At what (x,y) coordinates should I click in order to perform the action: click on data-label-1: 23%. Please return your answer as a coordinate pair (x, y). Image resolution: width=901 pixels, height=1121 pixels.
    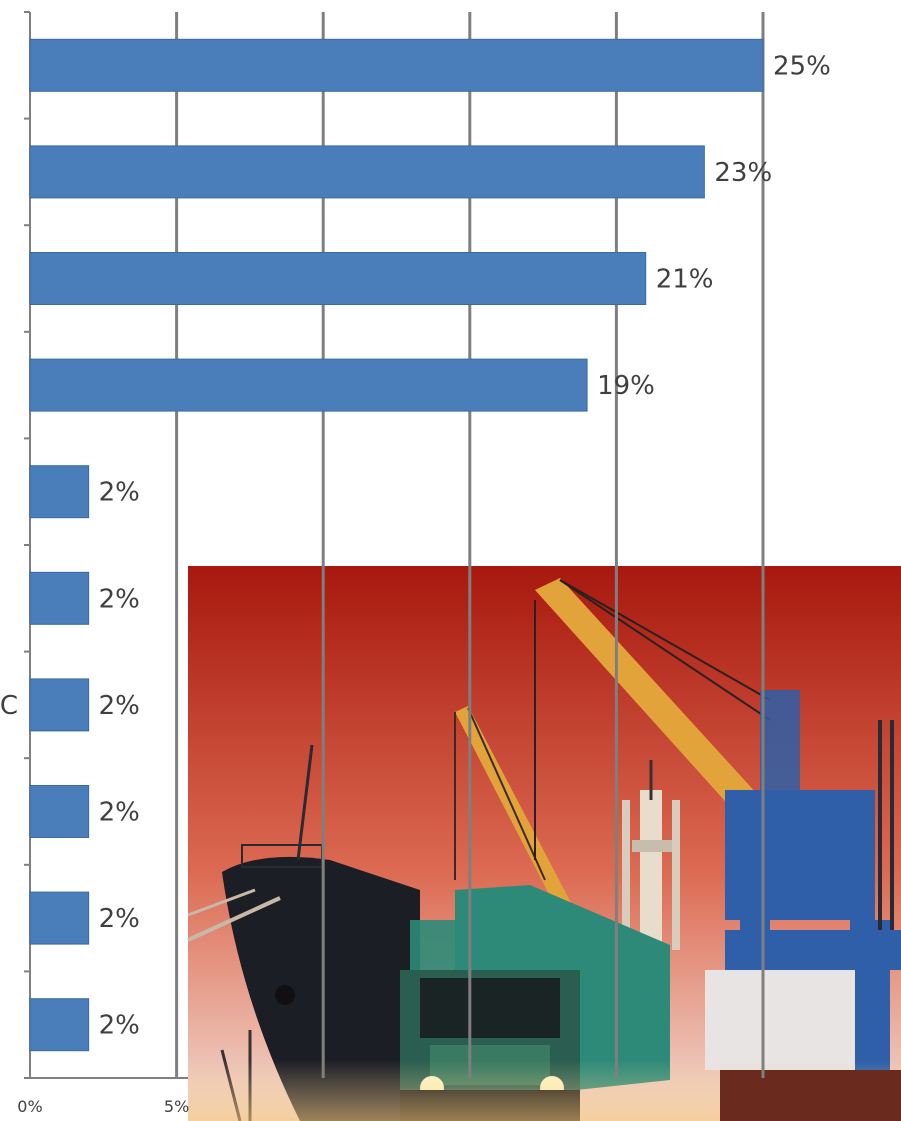
    Looking at the image, I should click on (743, 173).